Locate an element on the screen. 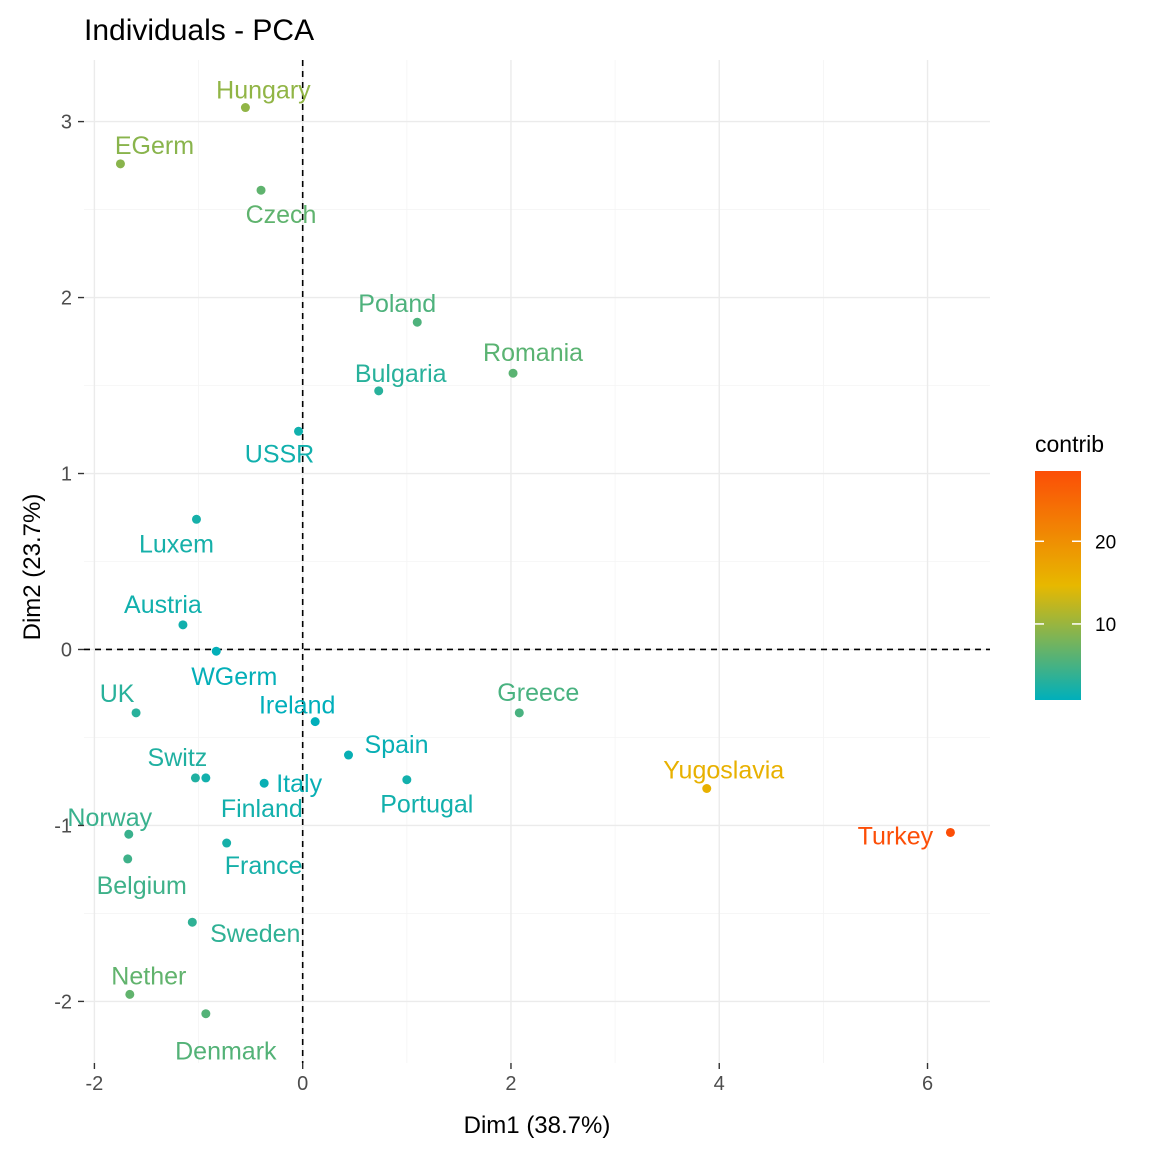 The height and width of the screenshot is (1152, 1152). legend: contrib 10 20 is located at coordinates (1075, 565).